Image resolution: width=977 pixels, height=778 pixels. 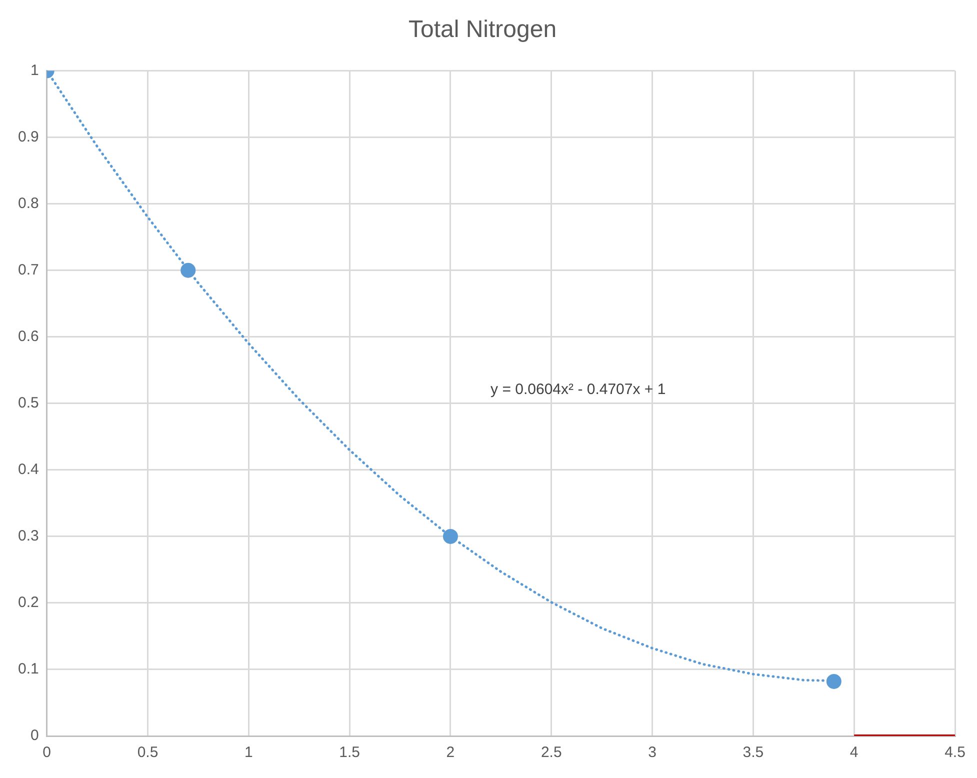 I want to click on x-tick-label: 4.5, so click(x=955, y=753).